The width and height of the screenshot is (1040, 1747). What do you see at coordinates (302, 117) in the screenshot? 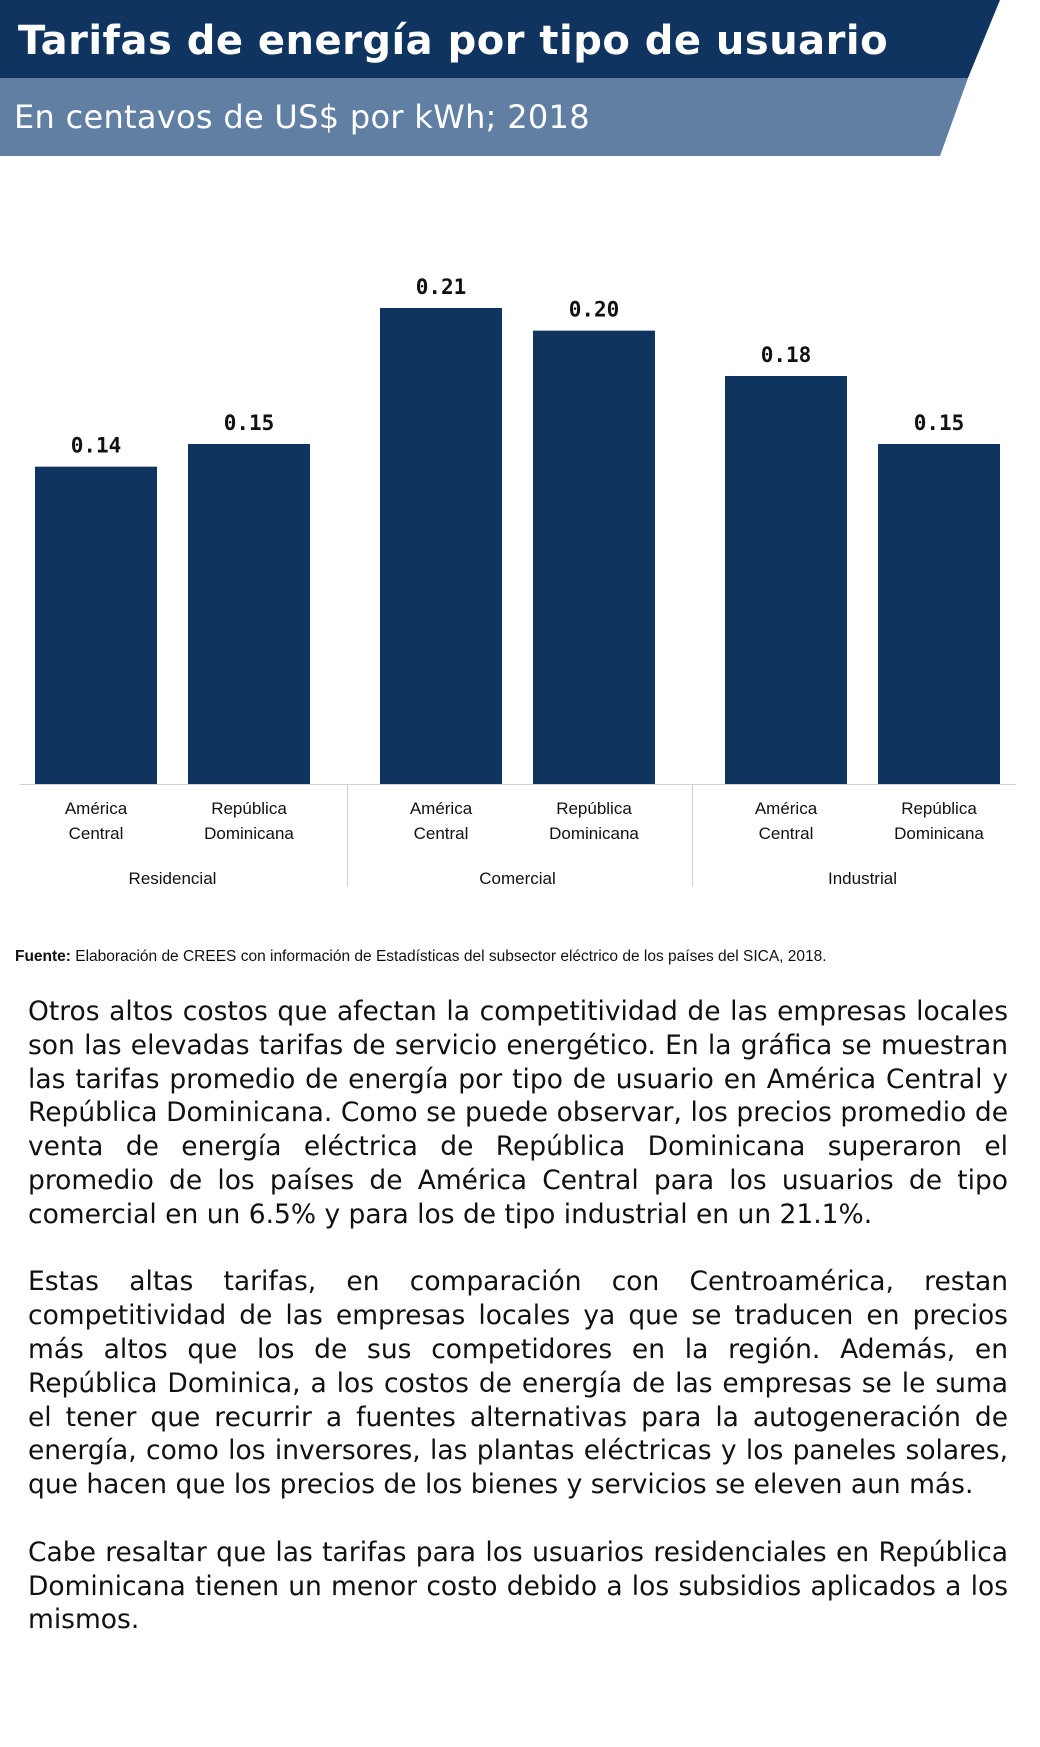
I see `chart-subtitle: En centavos de US$ por kWh; 2018` at bounding box center [302, 117].